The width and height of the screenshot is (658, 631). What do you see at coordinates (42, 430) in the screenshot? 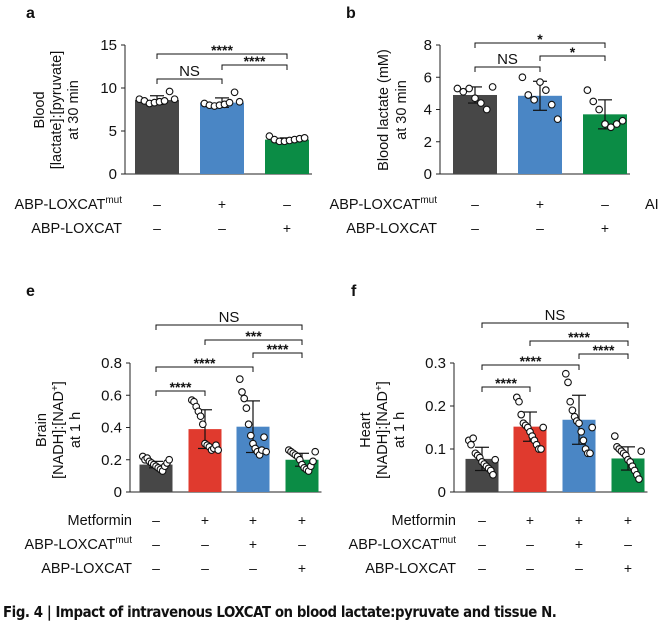
I see `y-axis-label: Brain` at bounding box center [42, 430].